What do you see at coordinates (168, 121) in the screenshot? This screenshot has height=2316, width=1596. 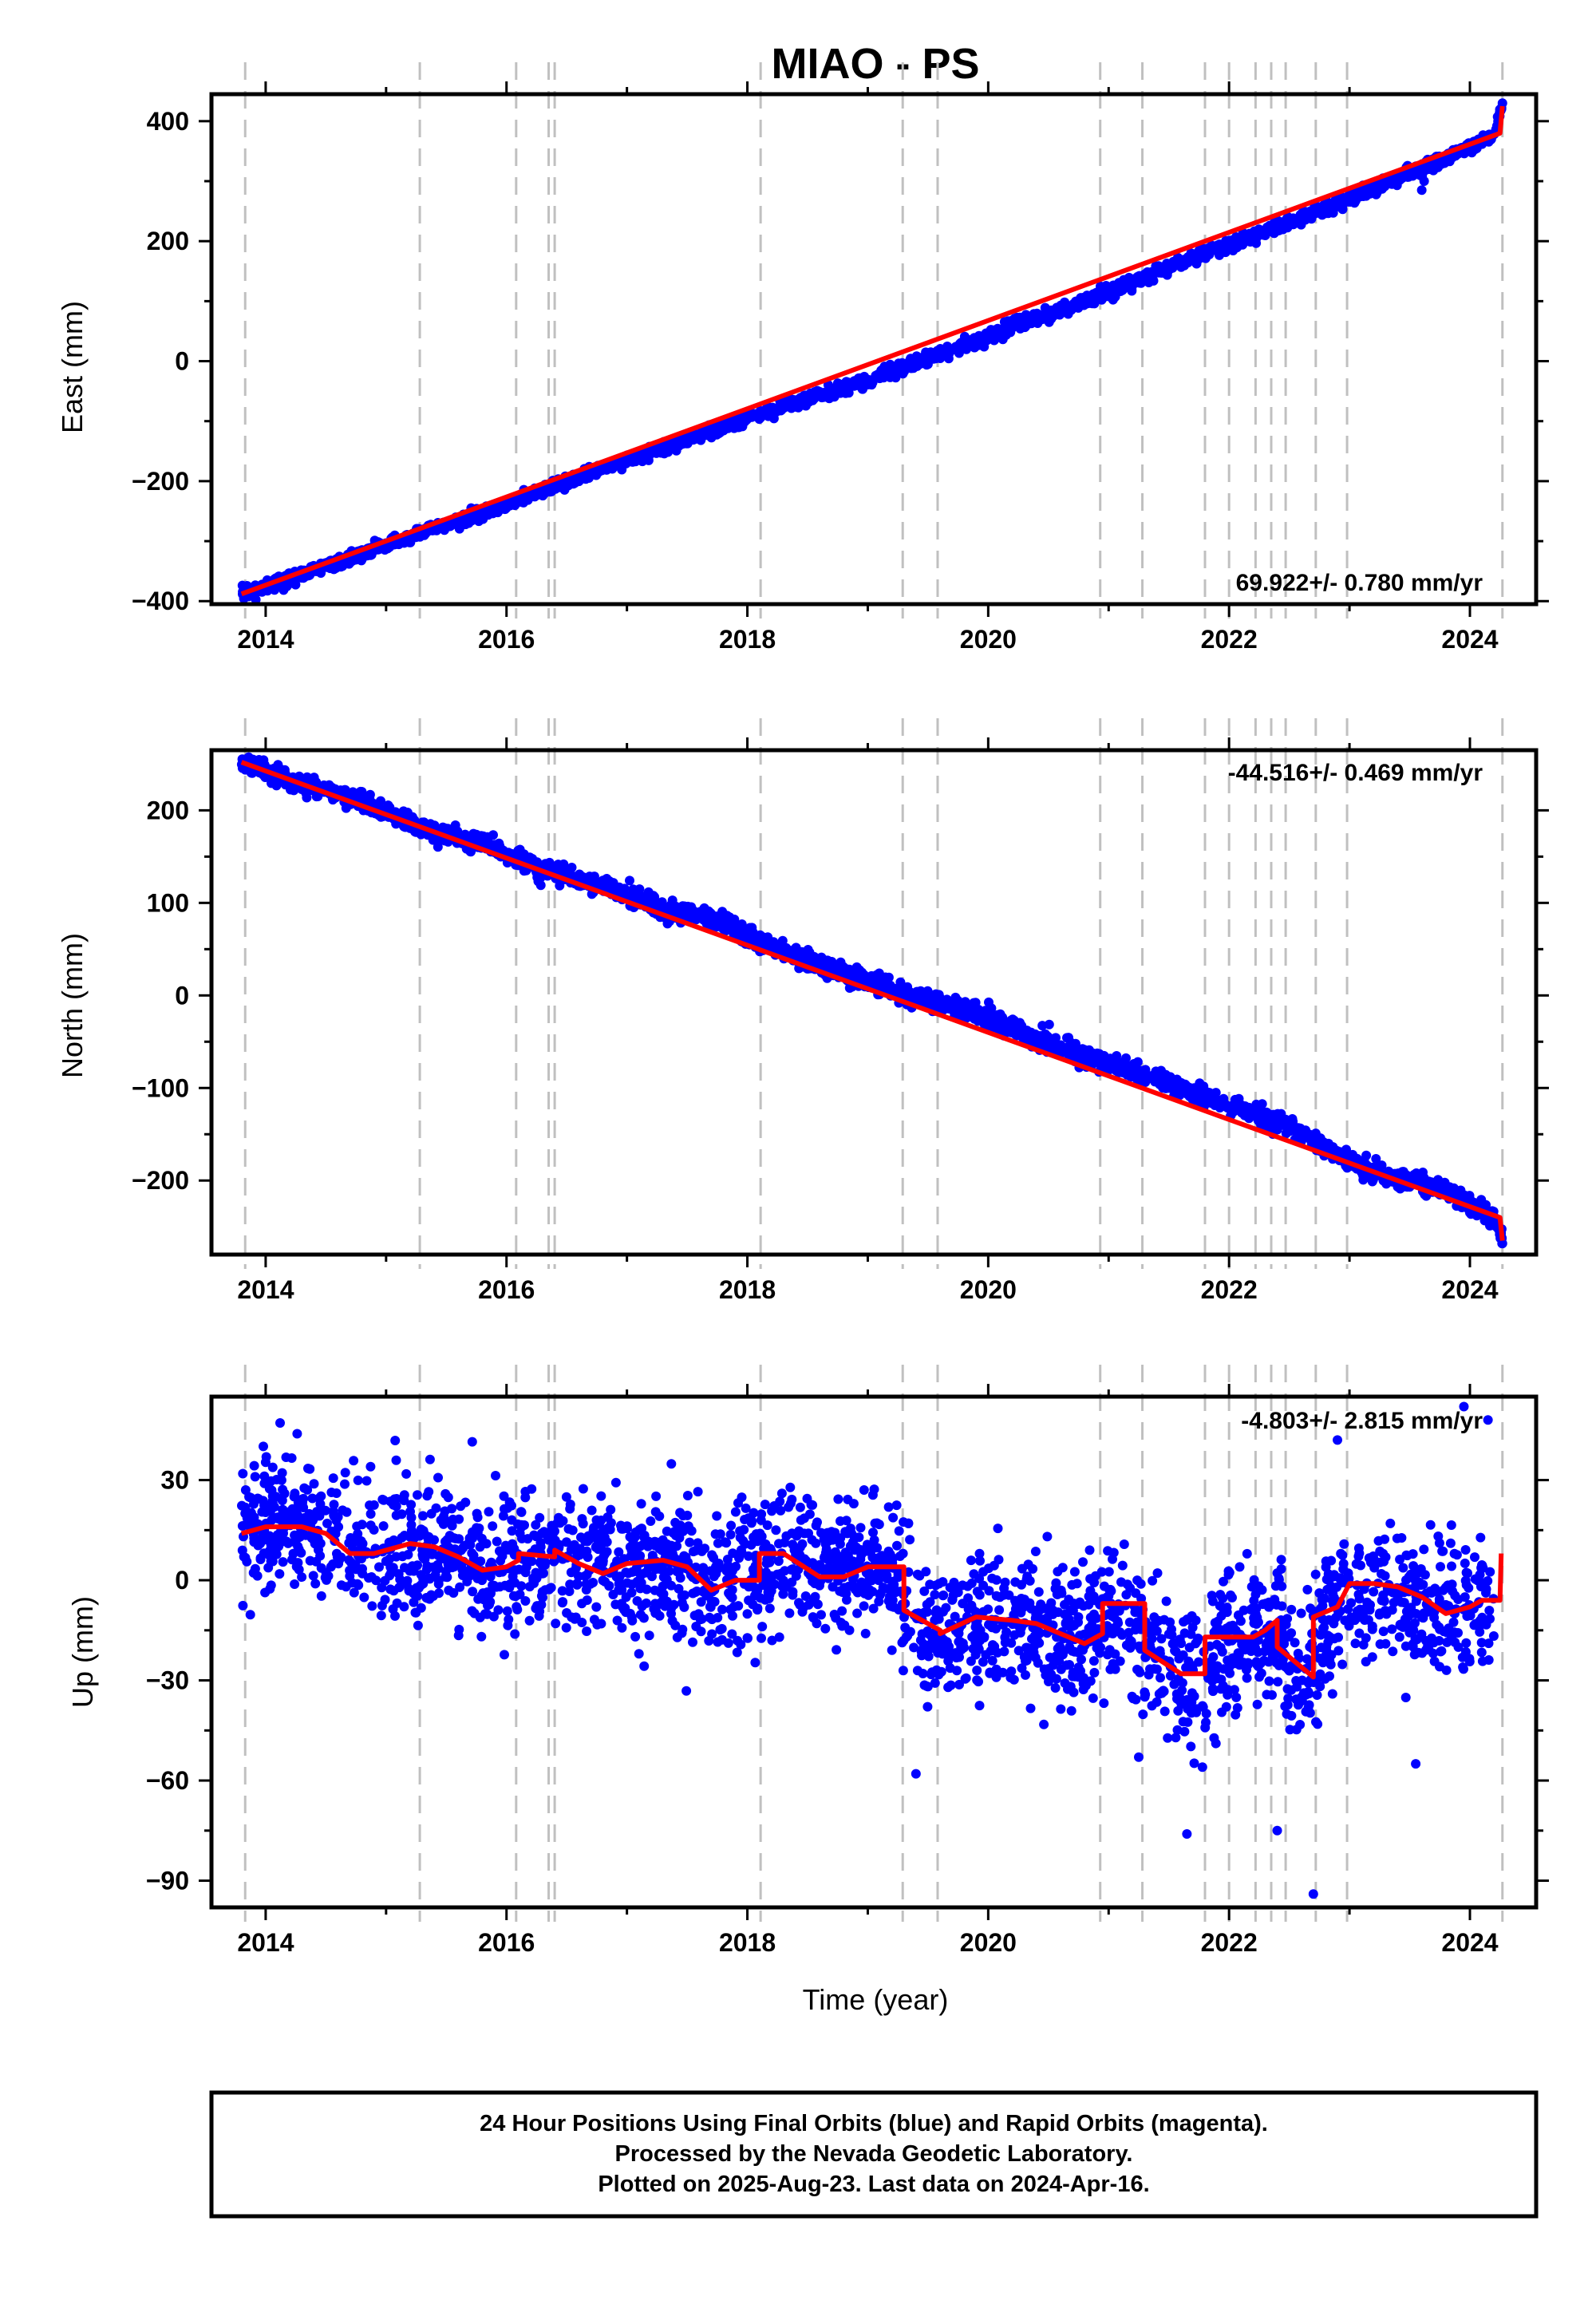 I see `east-y-tick-label: 400` at bounding box center [168, 121].